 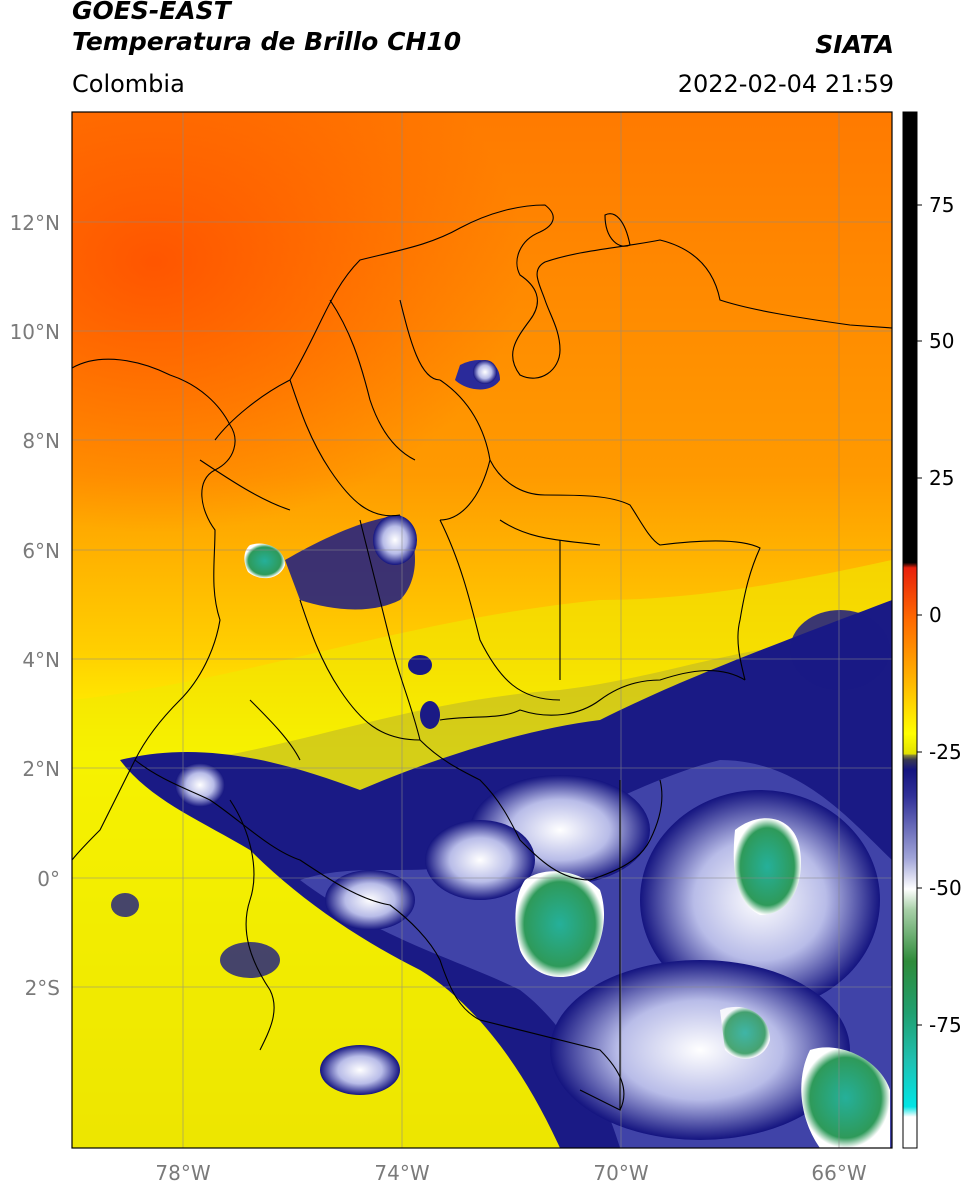 I want to click on colorbar-tick-label: 50, so click(x=941, y=341).